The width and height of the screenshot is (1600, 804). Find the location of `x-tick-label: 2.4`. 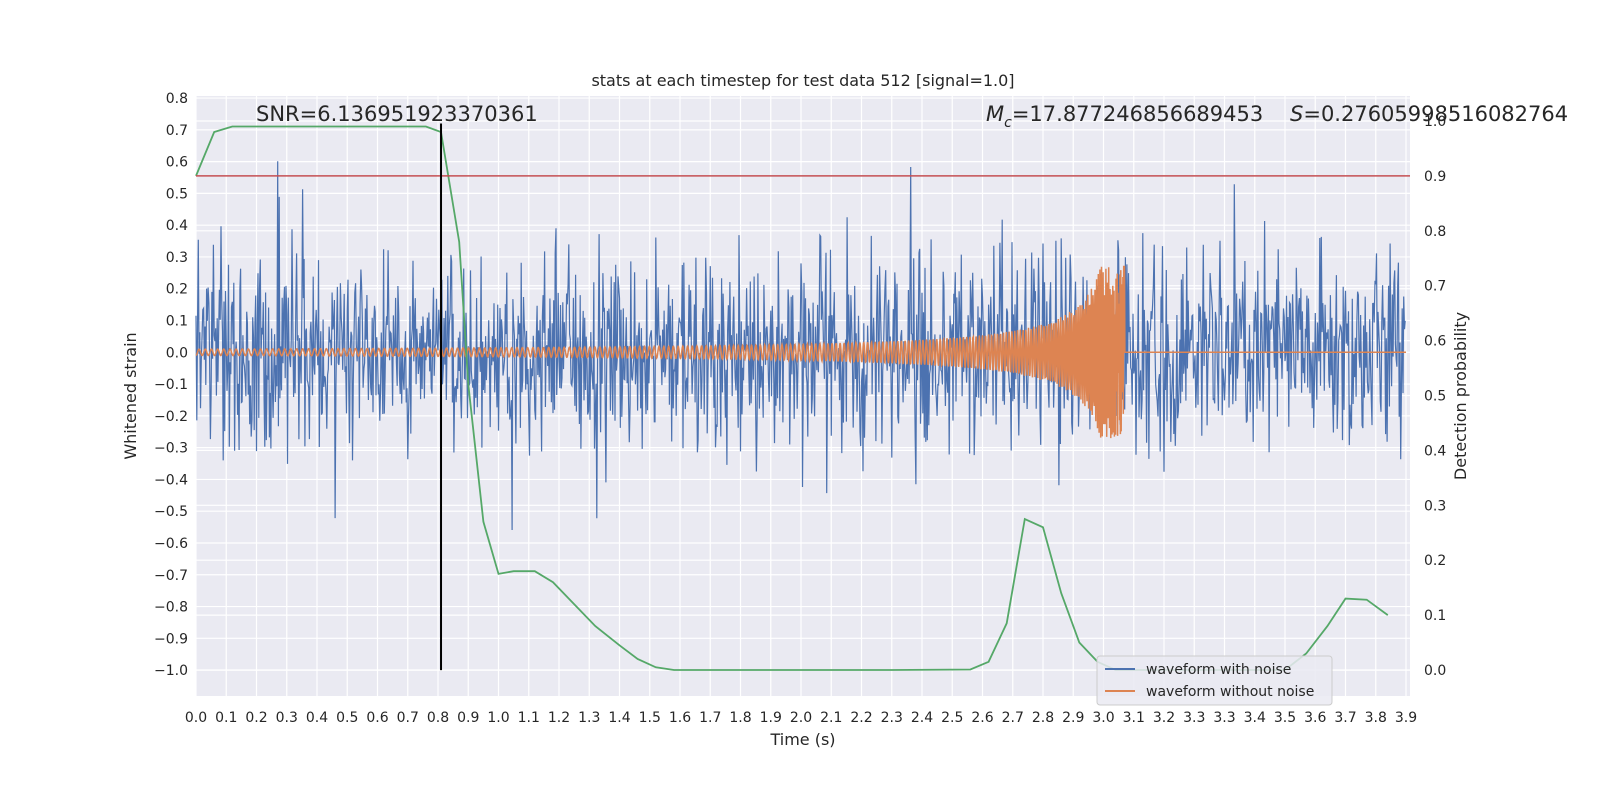

x-tick-label: 2.4 is located at coordinates (922, 718).